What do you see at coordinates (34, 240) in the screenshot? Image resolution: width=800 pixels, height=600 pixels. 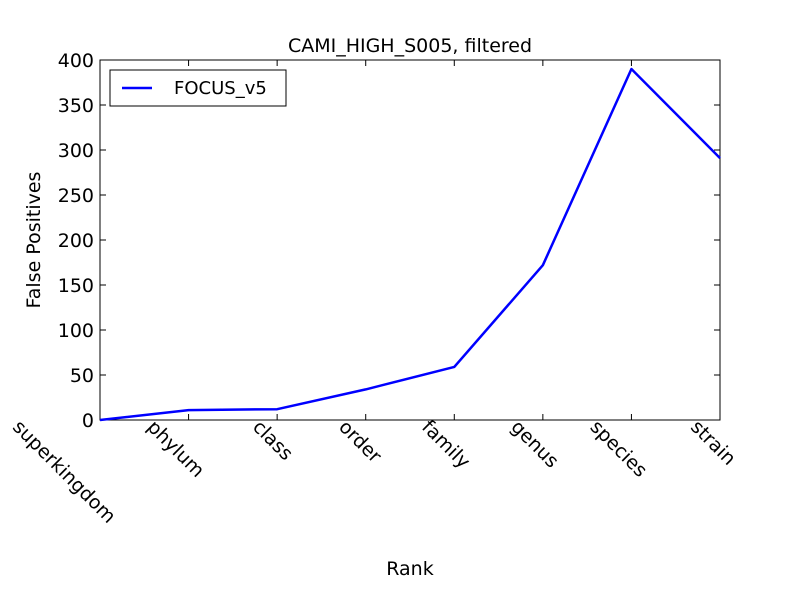 I see `y-axis-label: False Positives` at bounding box center [34, 240].